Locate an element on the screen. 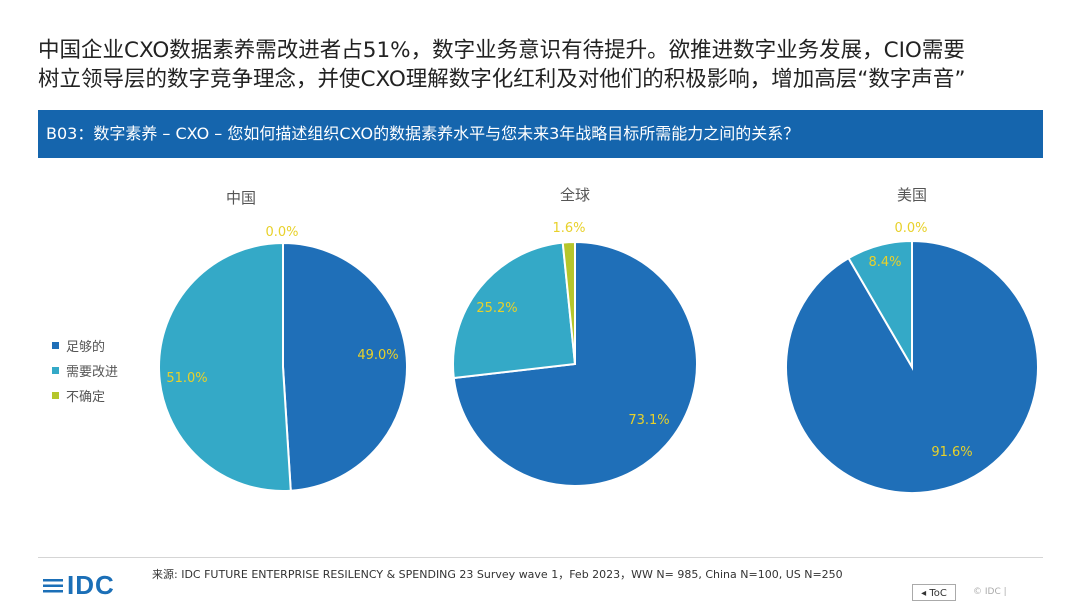  pie-title-us: 美国 is located at coordinates (911, 195).